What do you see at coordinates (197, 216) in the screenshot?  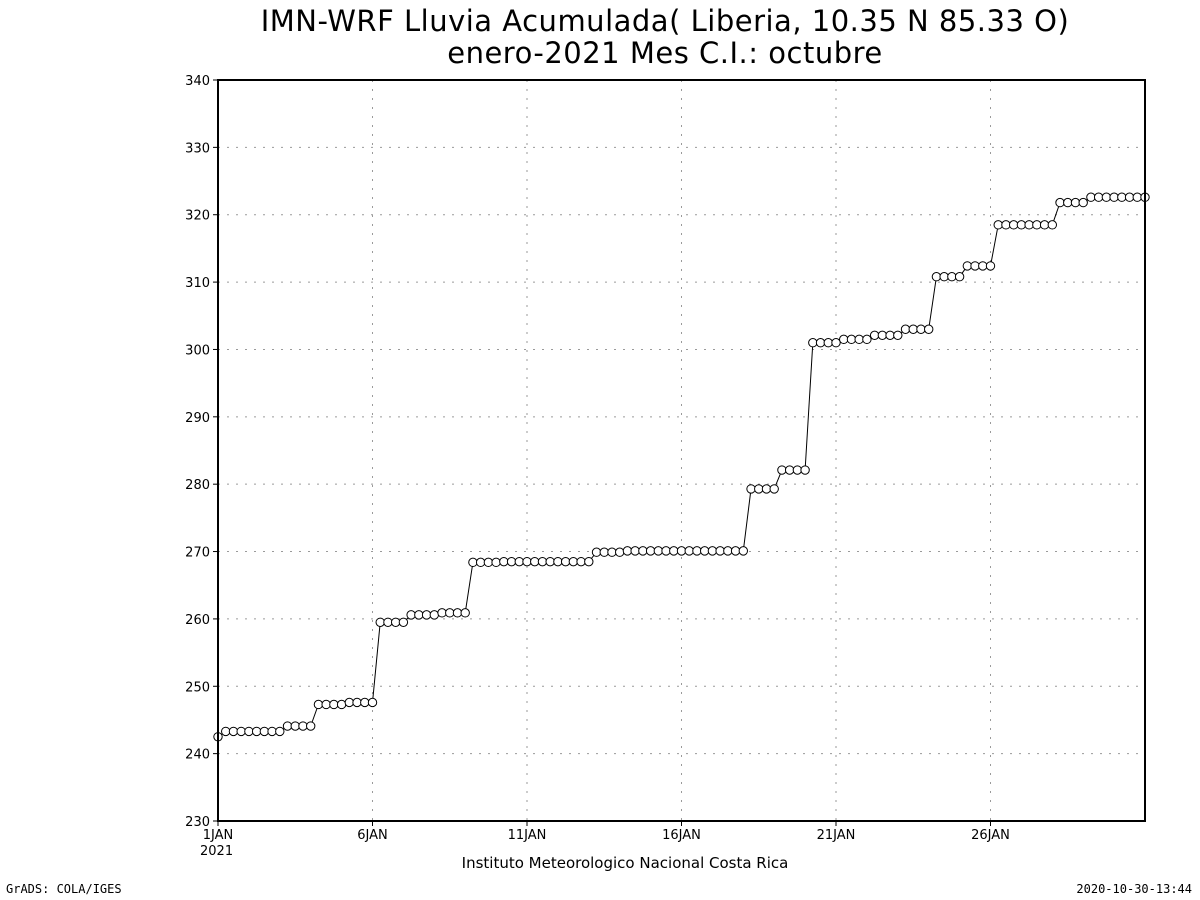 I see `y-tick-label: 320` at bounding box center [197, 216].